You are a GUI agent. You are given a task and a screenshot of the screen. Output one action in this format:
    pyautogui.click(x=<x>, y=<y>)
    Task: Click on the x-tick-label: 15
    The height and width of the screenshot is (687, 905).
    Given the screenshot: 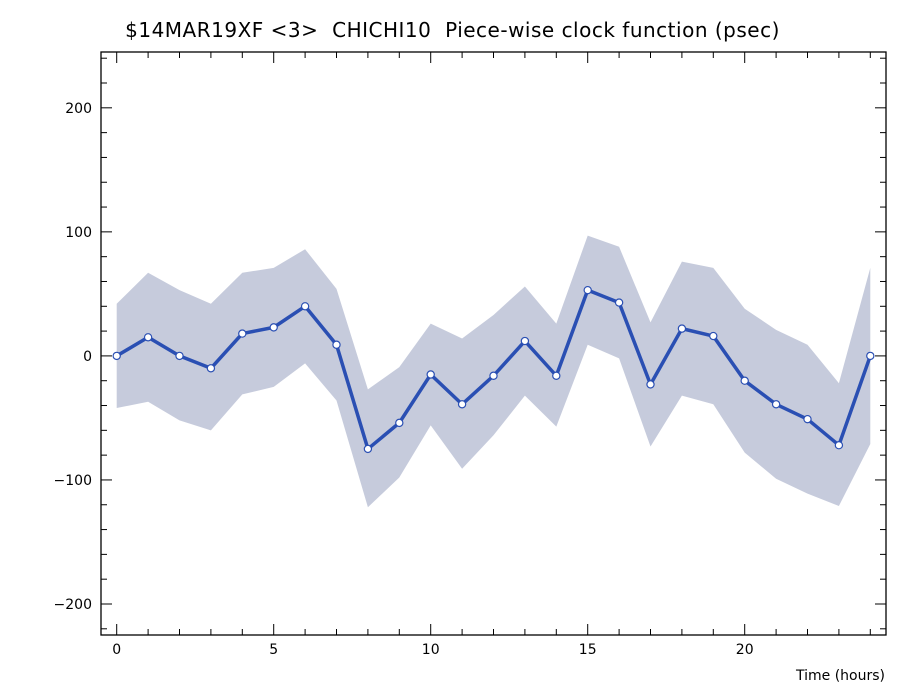 What is the action you would take?
    pyautogui.click(x=588, y=650)
    